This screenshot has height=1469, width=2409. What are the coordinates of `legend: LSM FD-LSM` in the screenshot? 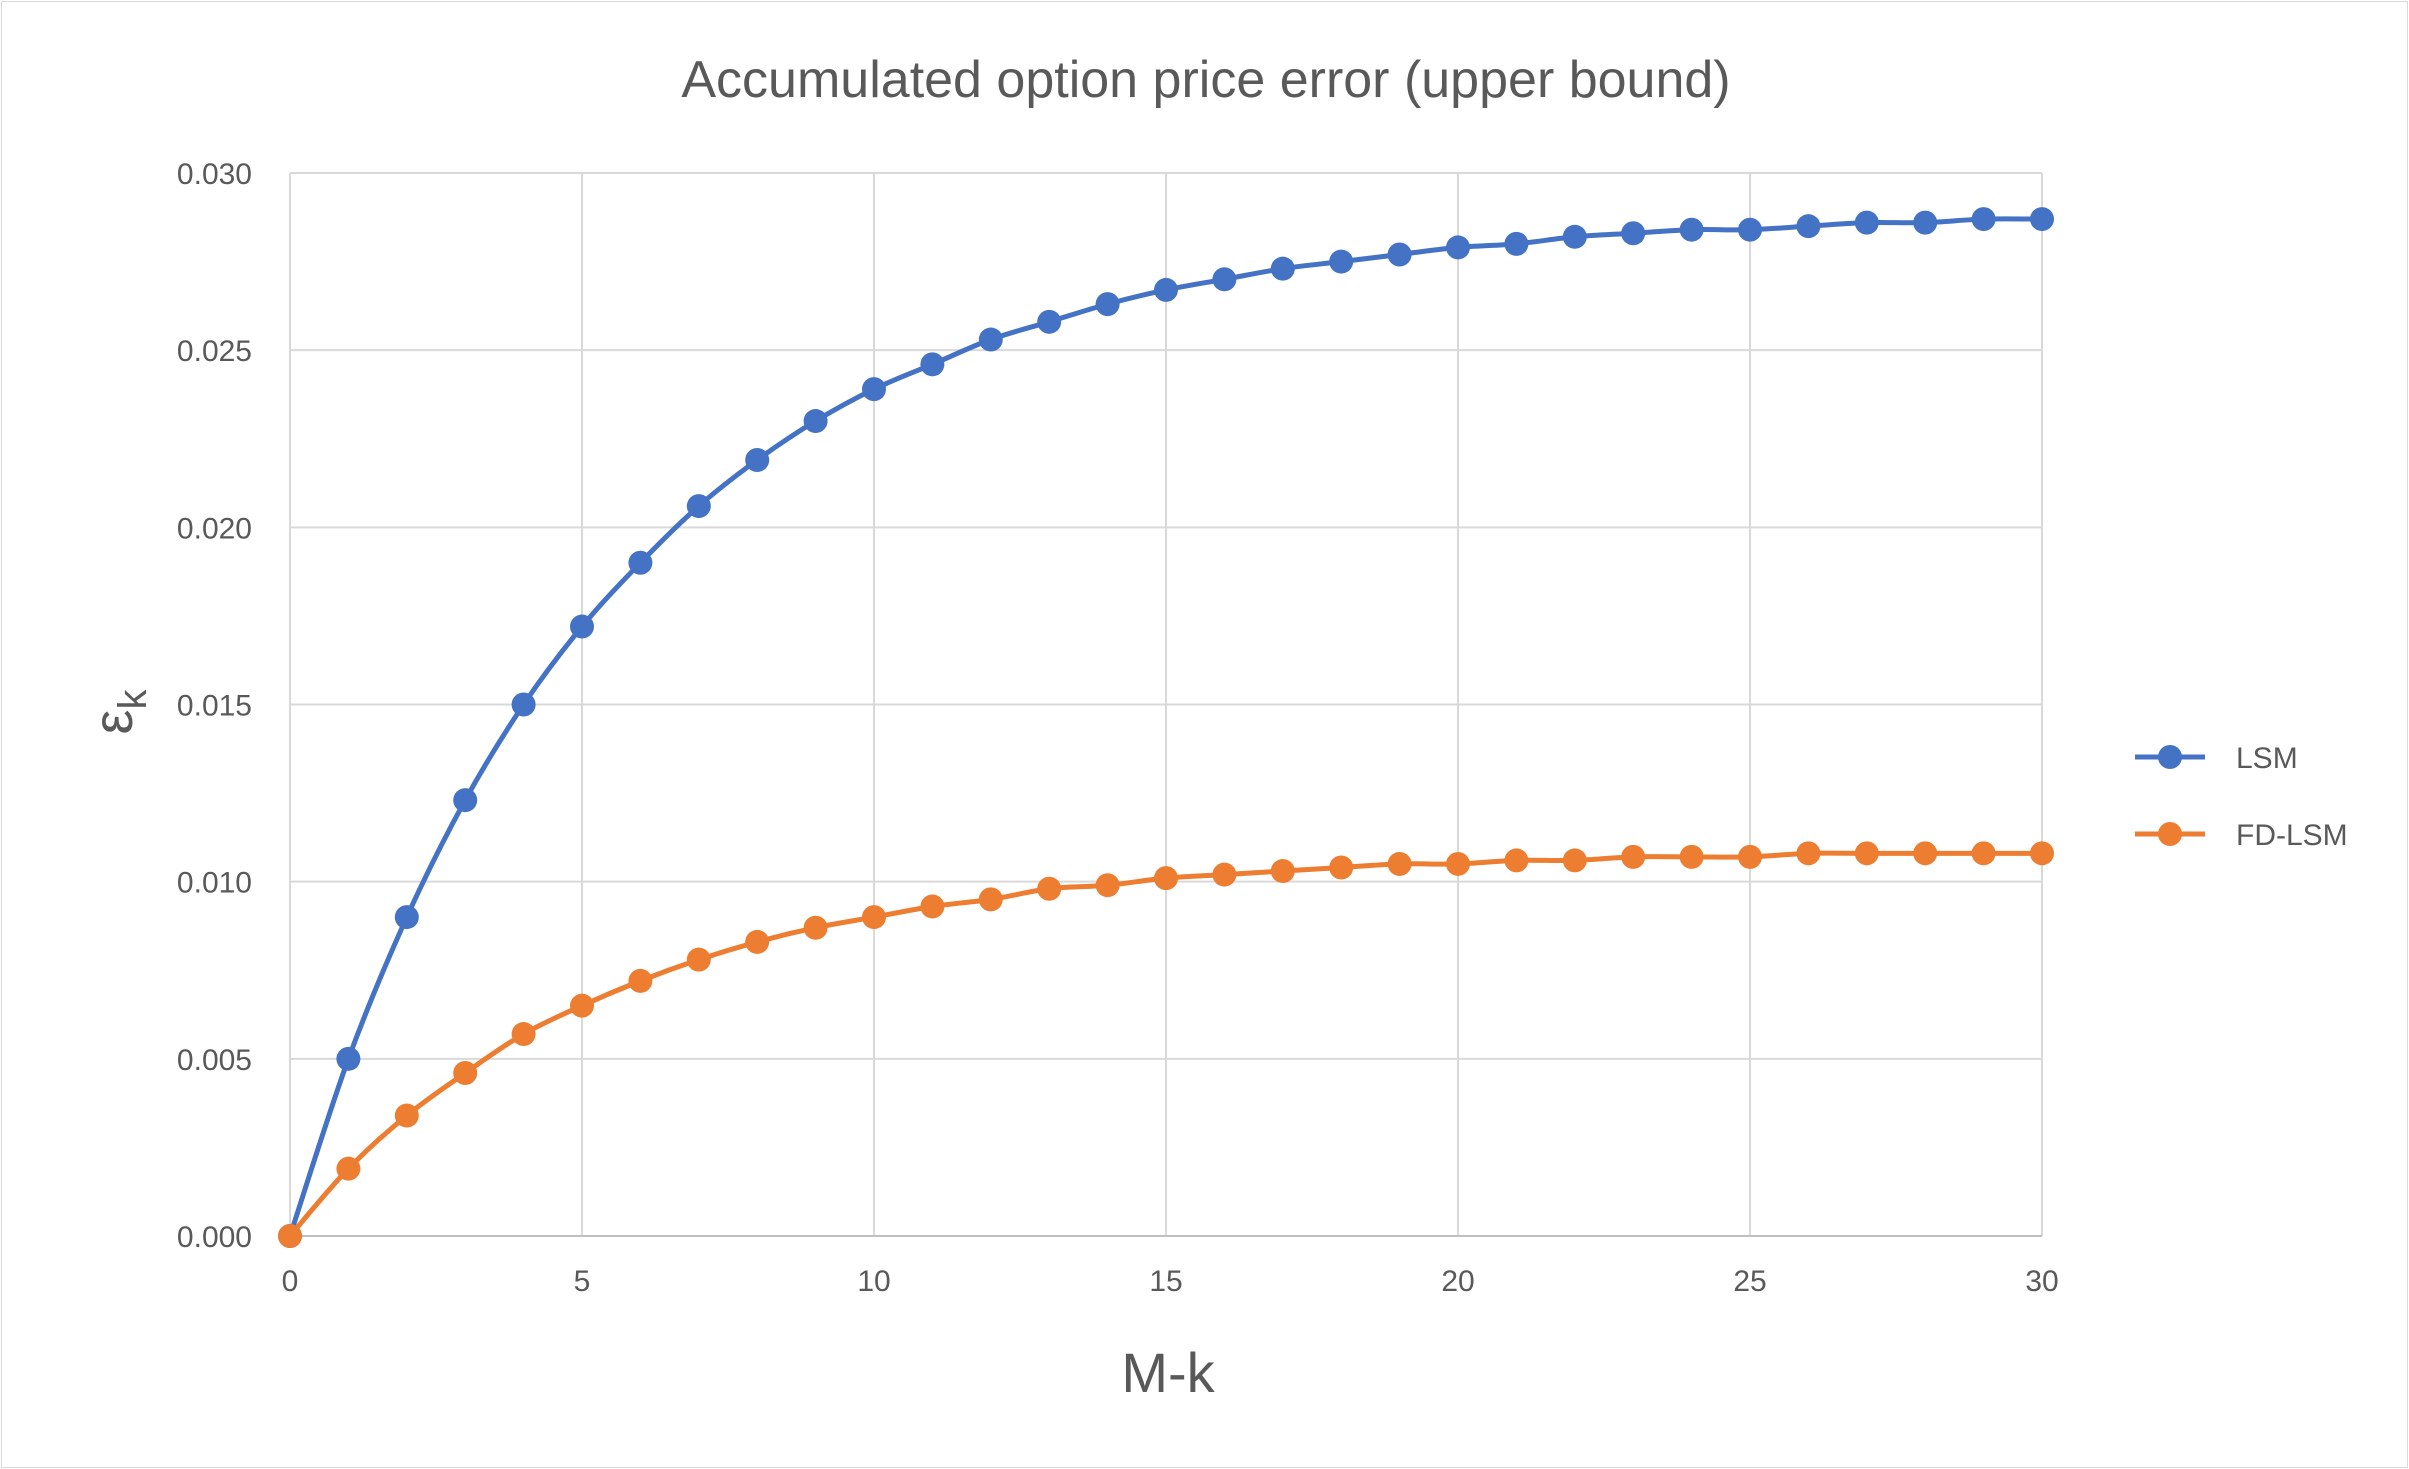 It's located at (2241, 797).